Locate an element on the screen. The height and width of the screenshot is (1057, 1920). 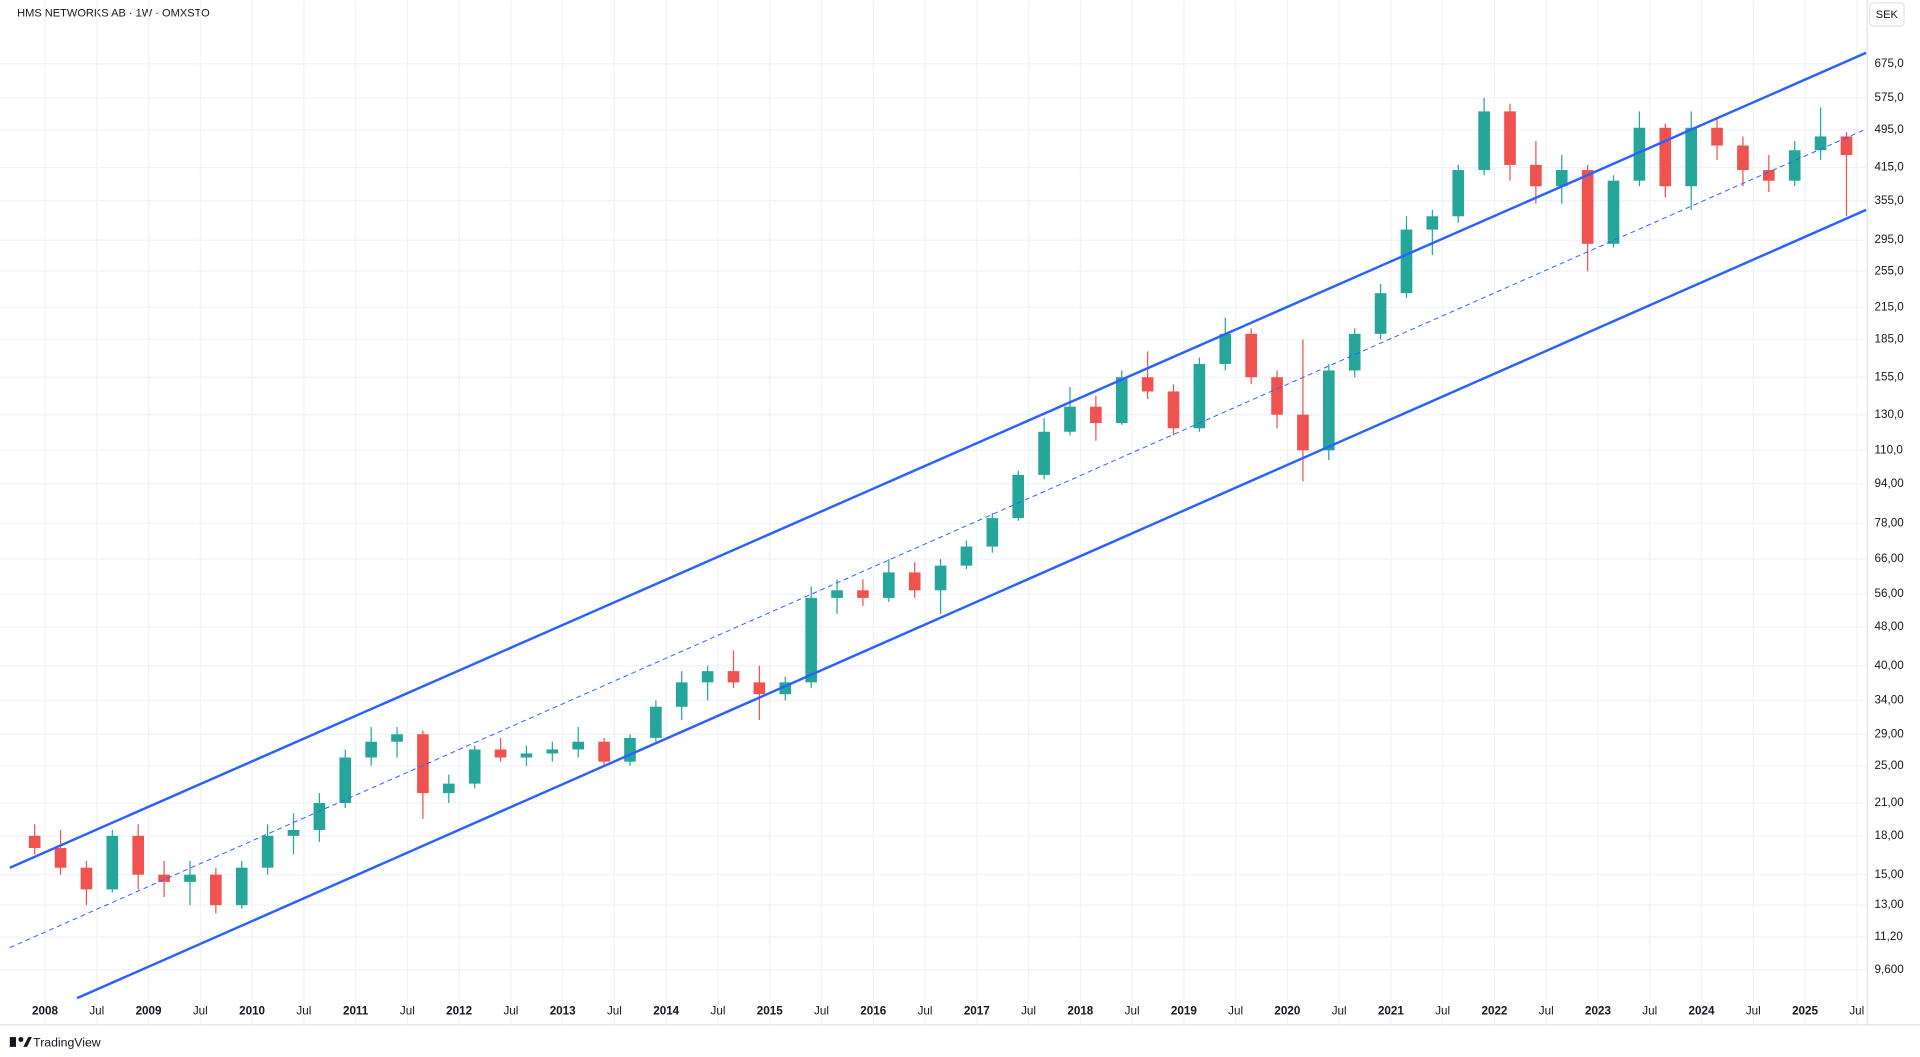
x-tick-label: 2020 is located at coordinates (1287, 1010).